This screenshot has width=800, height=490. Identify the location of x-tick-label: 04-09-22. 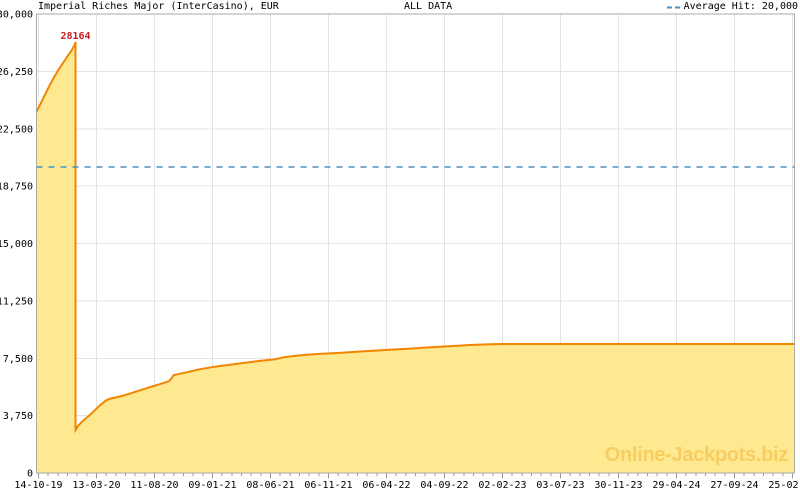
(444, 485).